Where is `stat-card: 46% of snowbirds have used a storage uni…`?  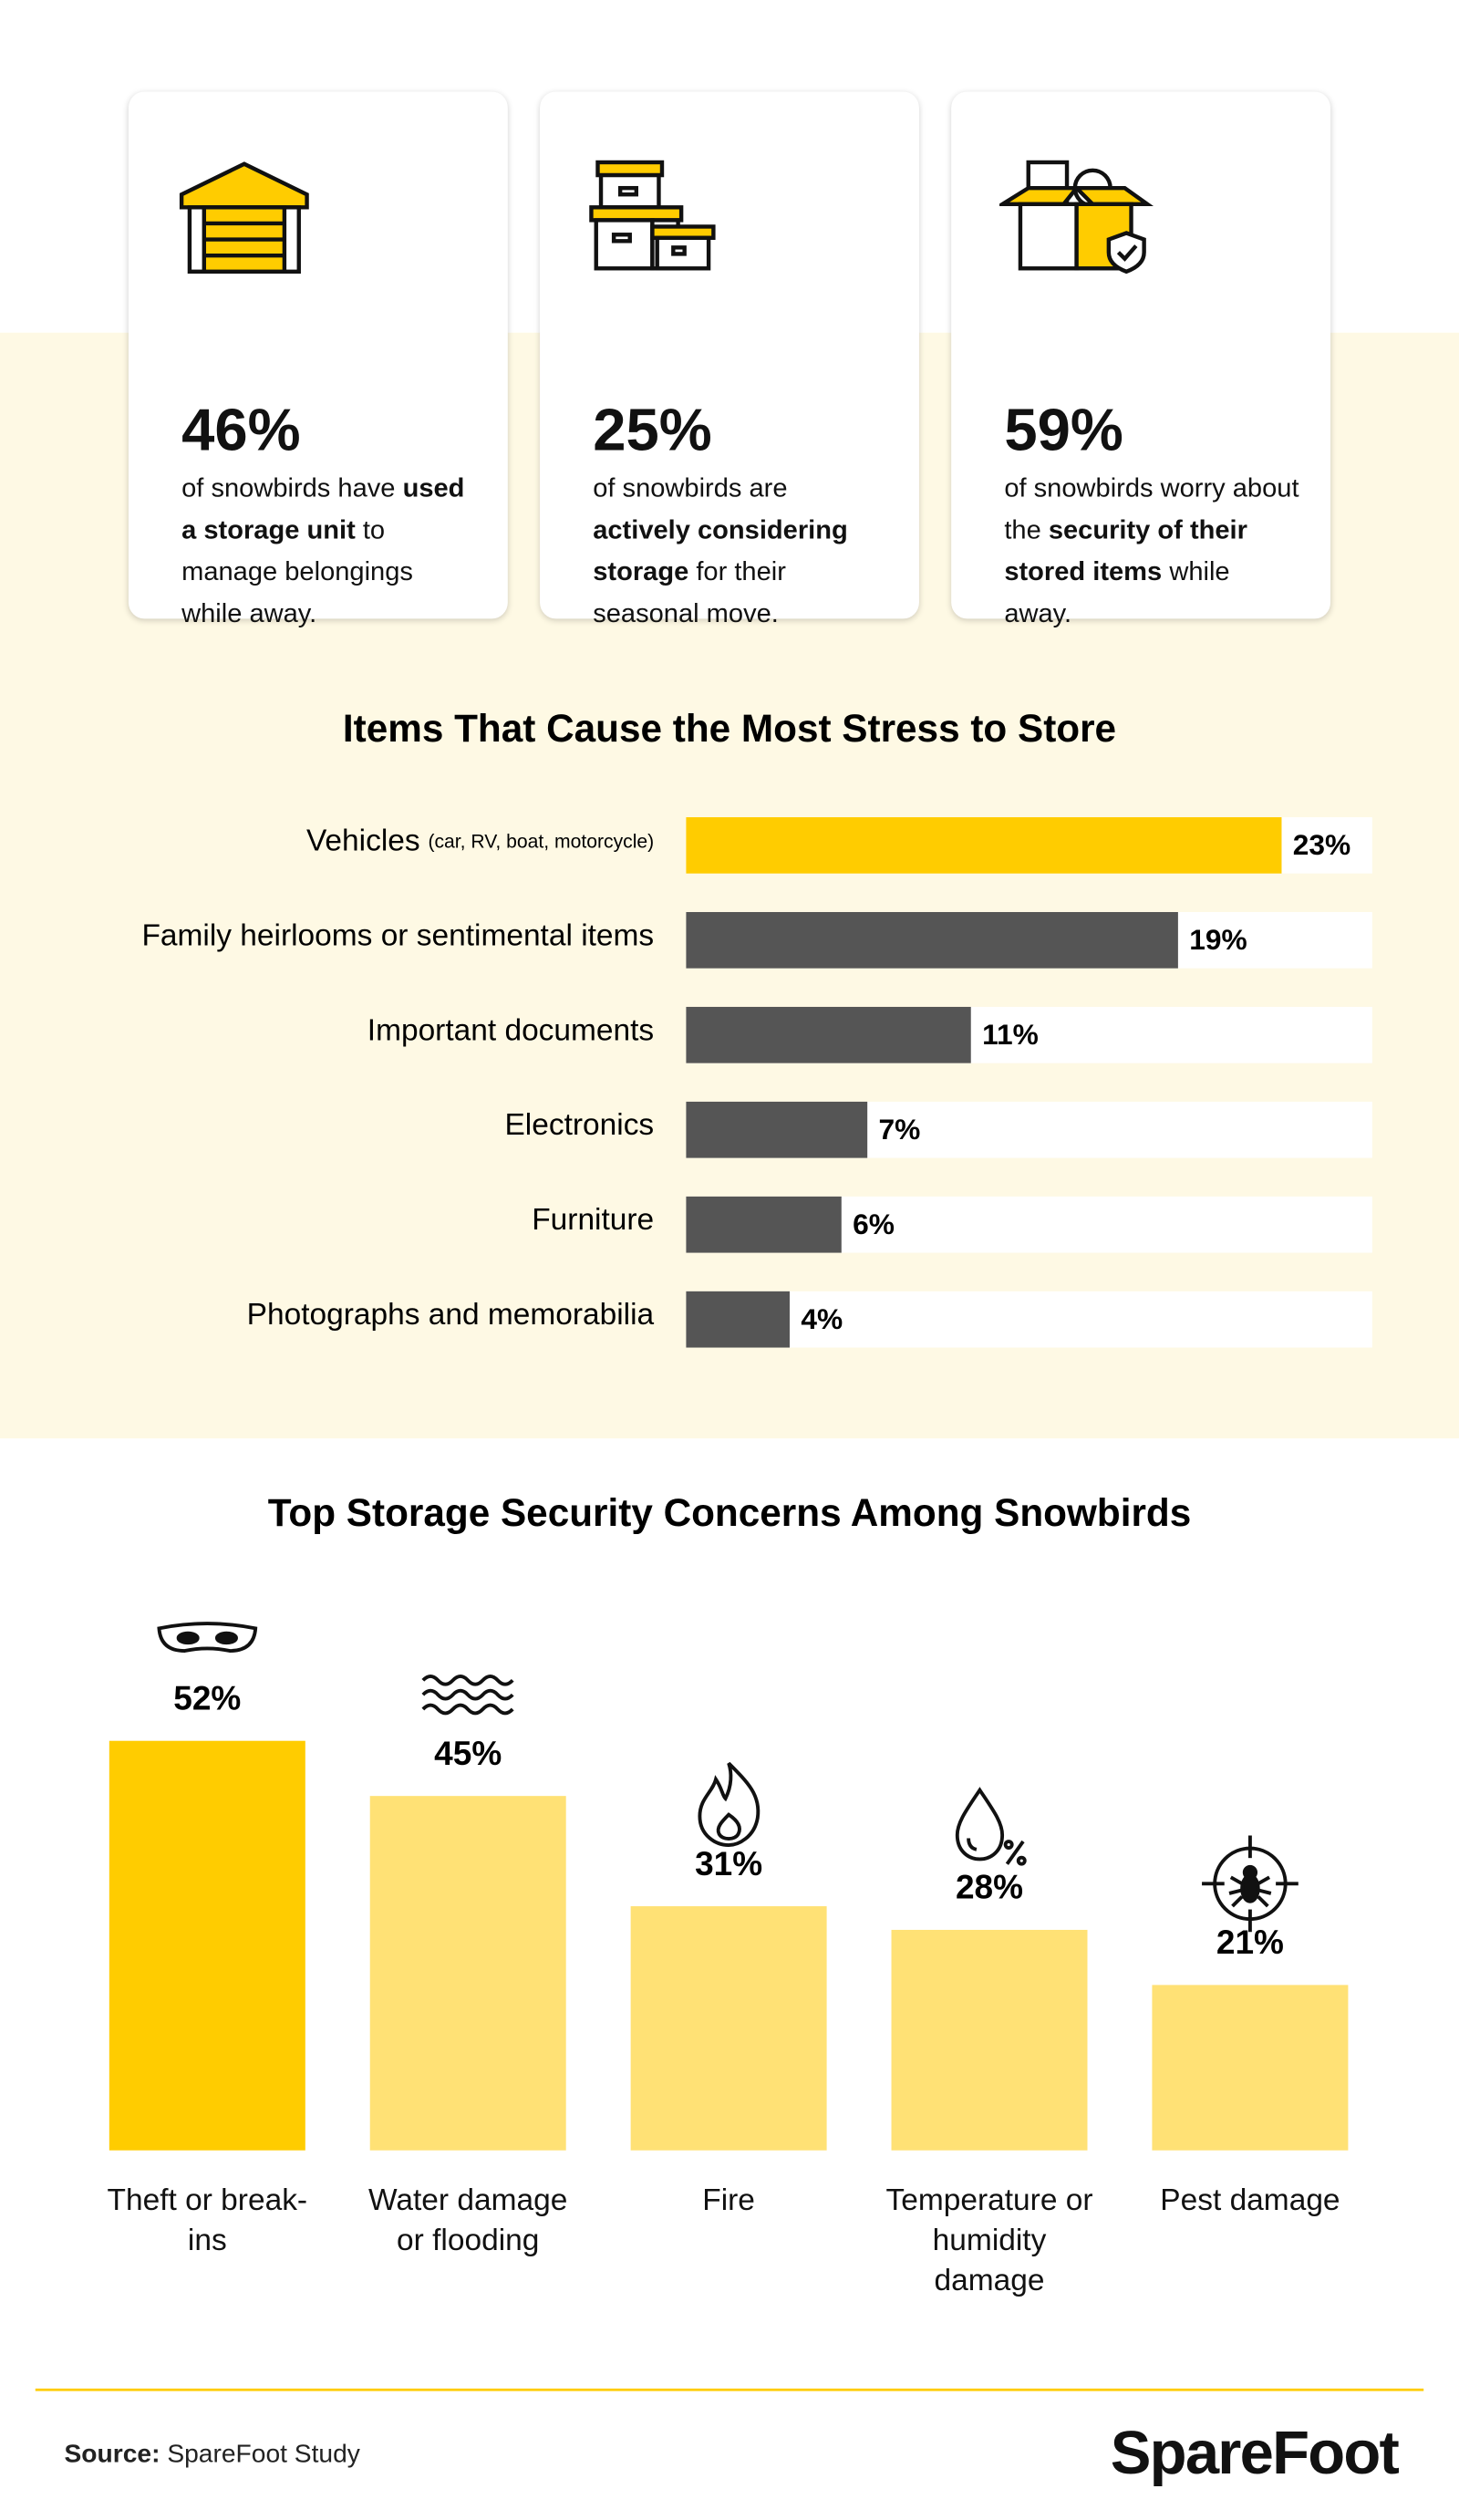
stat-card: 46% of snowbirds have used a storage uni… is located at coordinates (318, 359).